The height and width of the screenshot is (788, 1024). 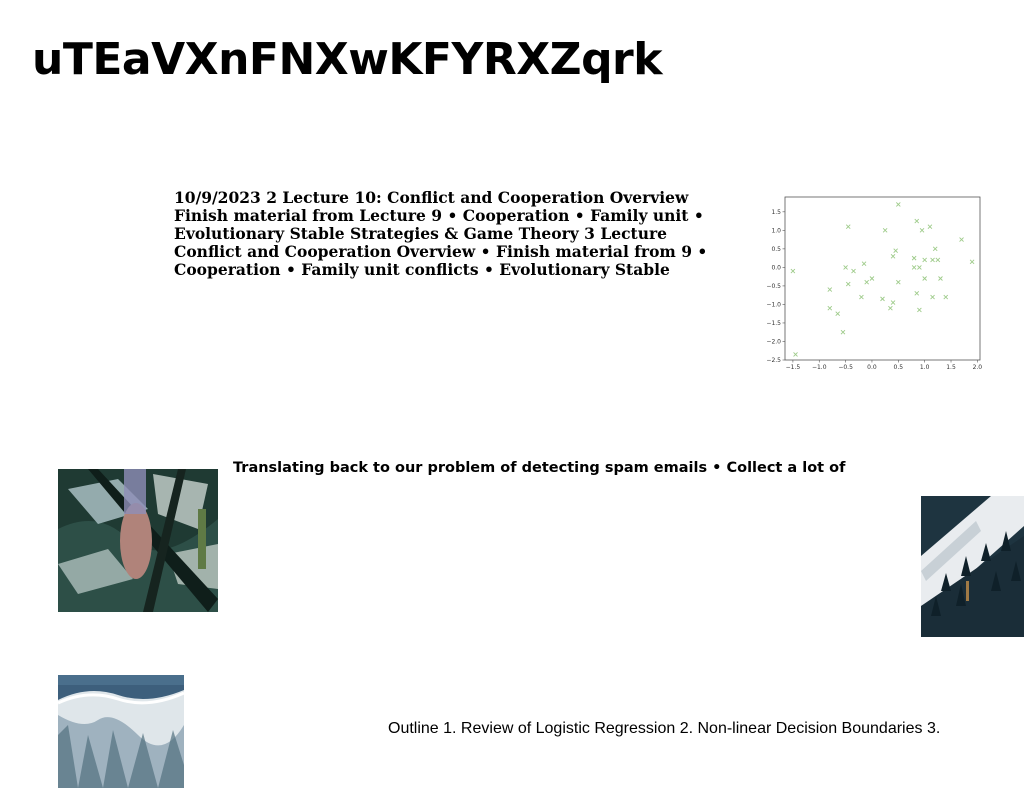 What do you see at coordinates (978, 367) in the screenshot?
I see `x-tick-label: 2.0` at bounding box center [978, 367].